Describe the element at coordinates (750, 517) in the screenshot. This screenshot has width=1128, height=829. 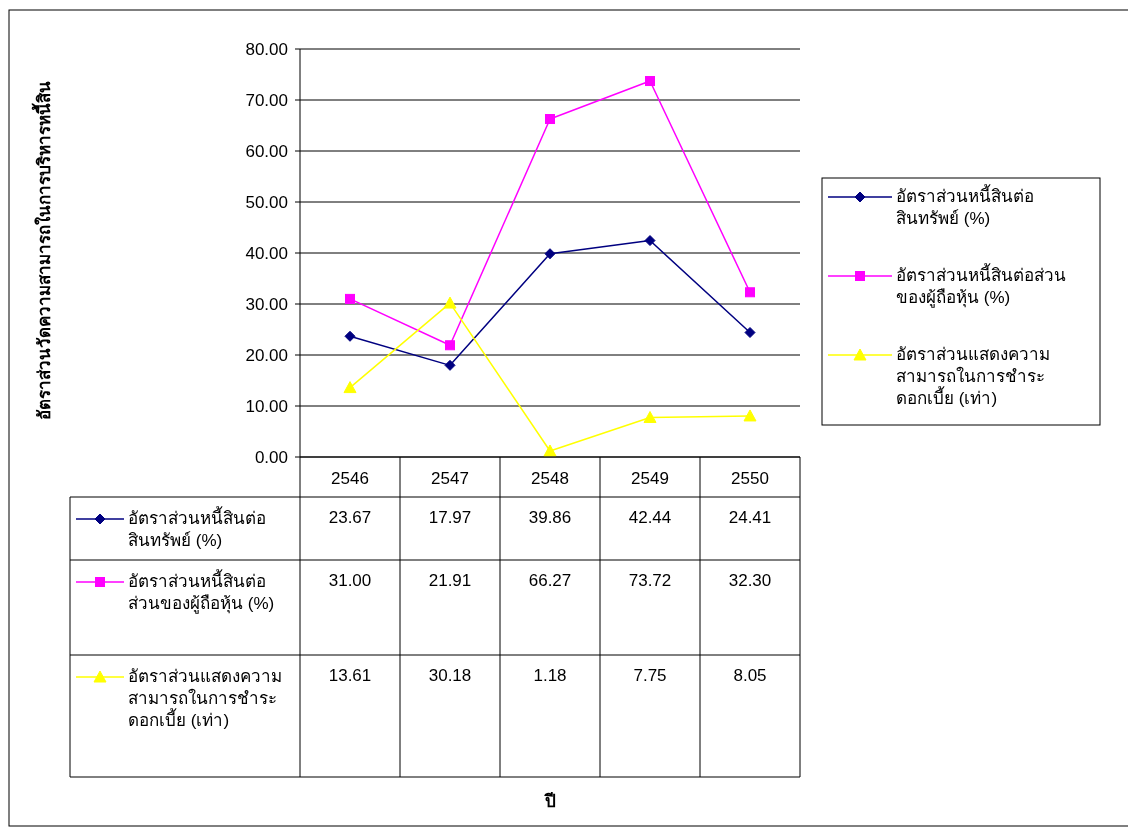
I see `data-label: 24.41` at that location.